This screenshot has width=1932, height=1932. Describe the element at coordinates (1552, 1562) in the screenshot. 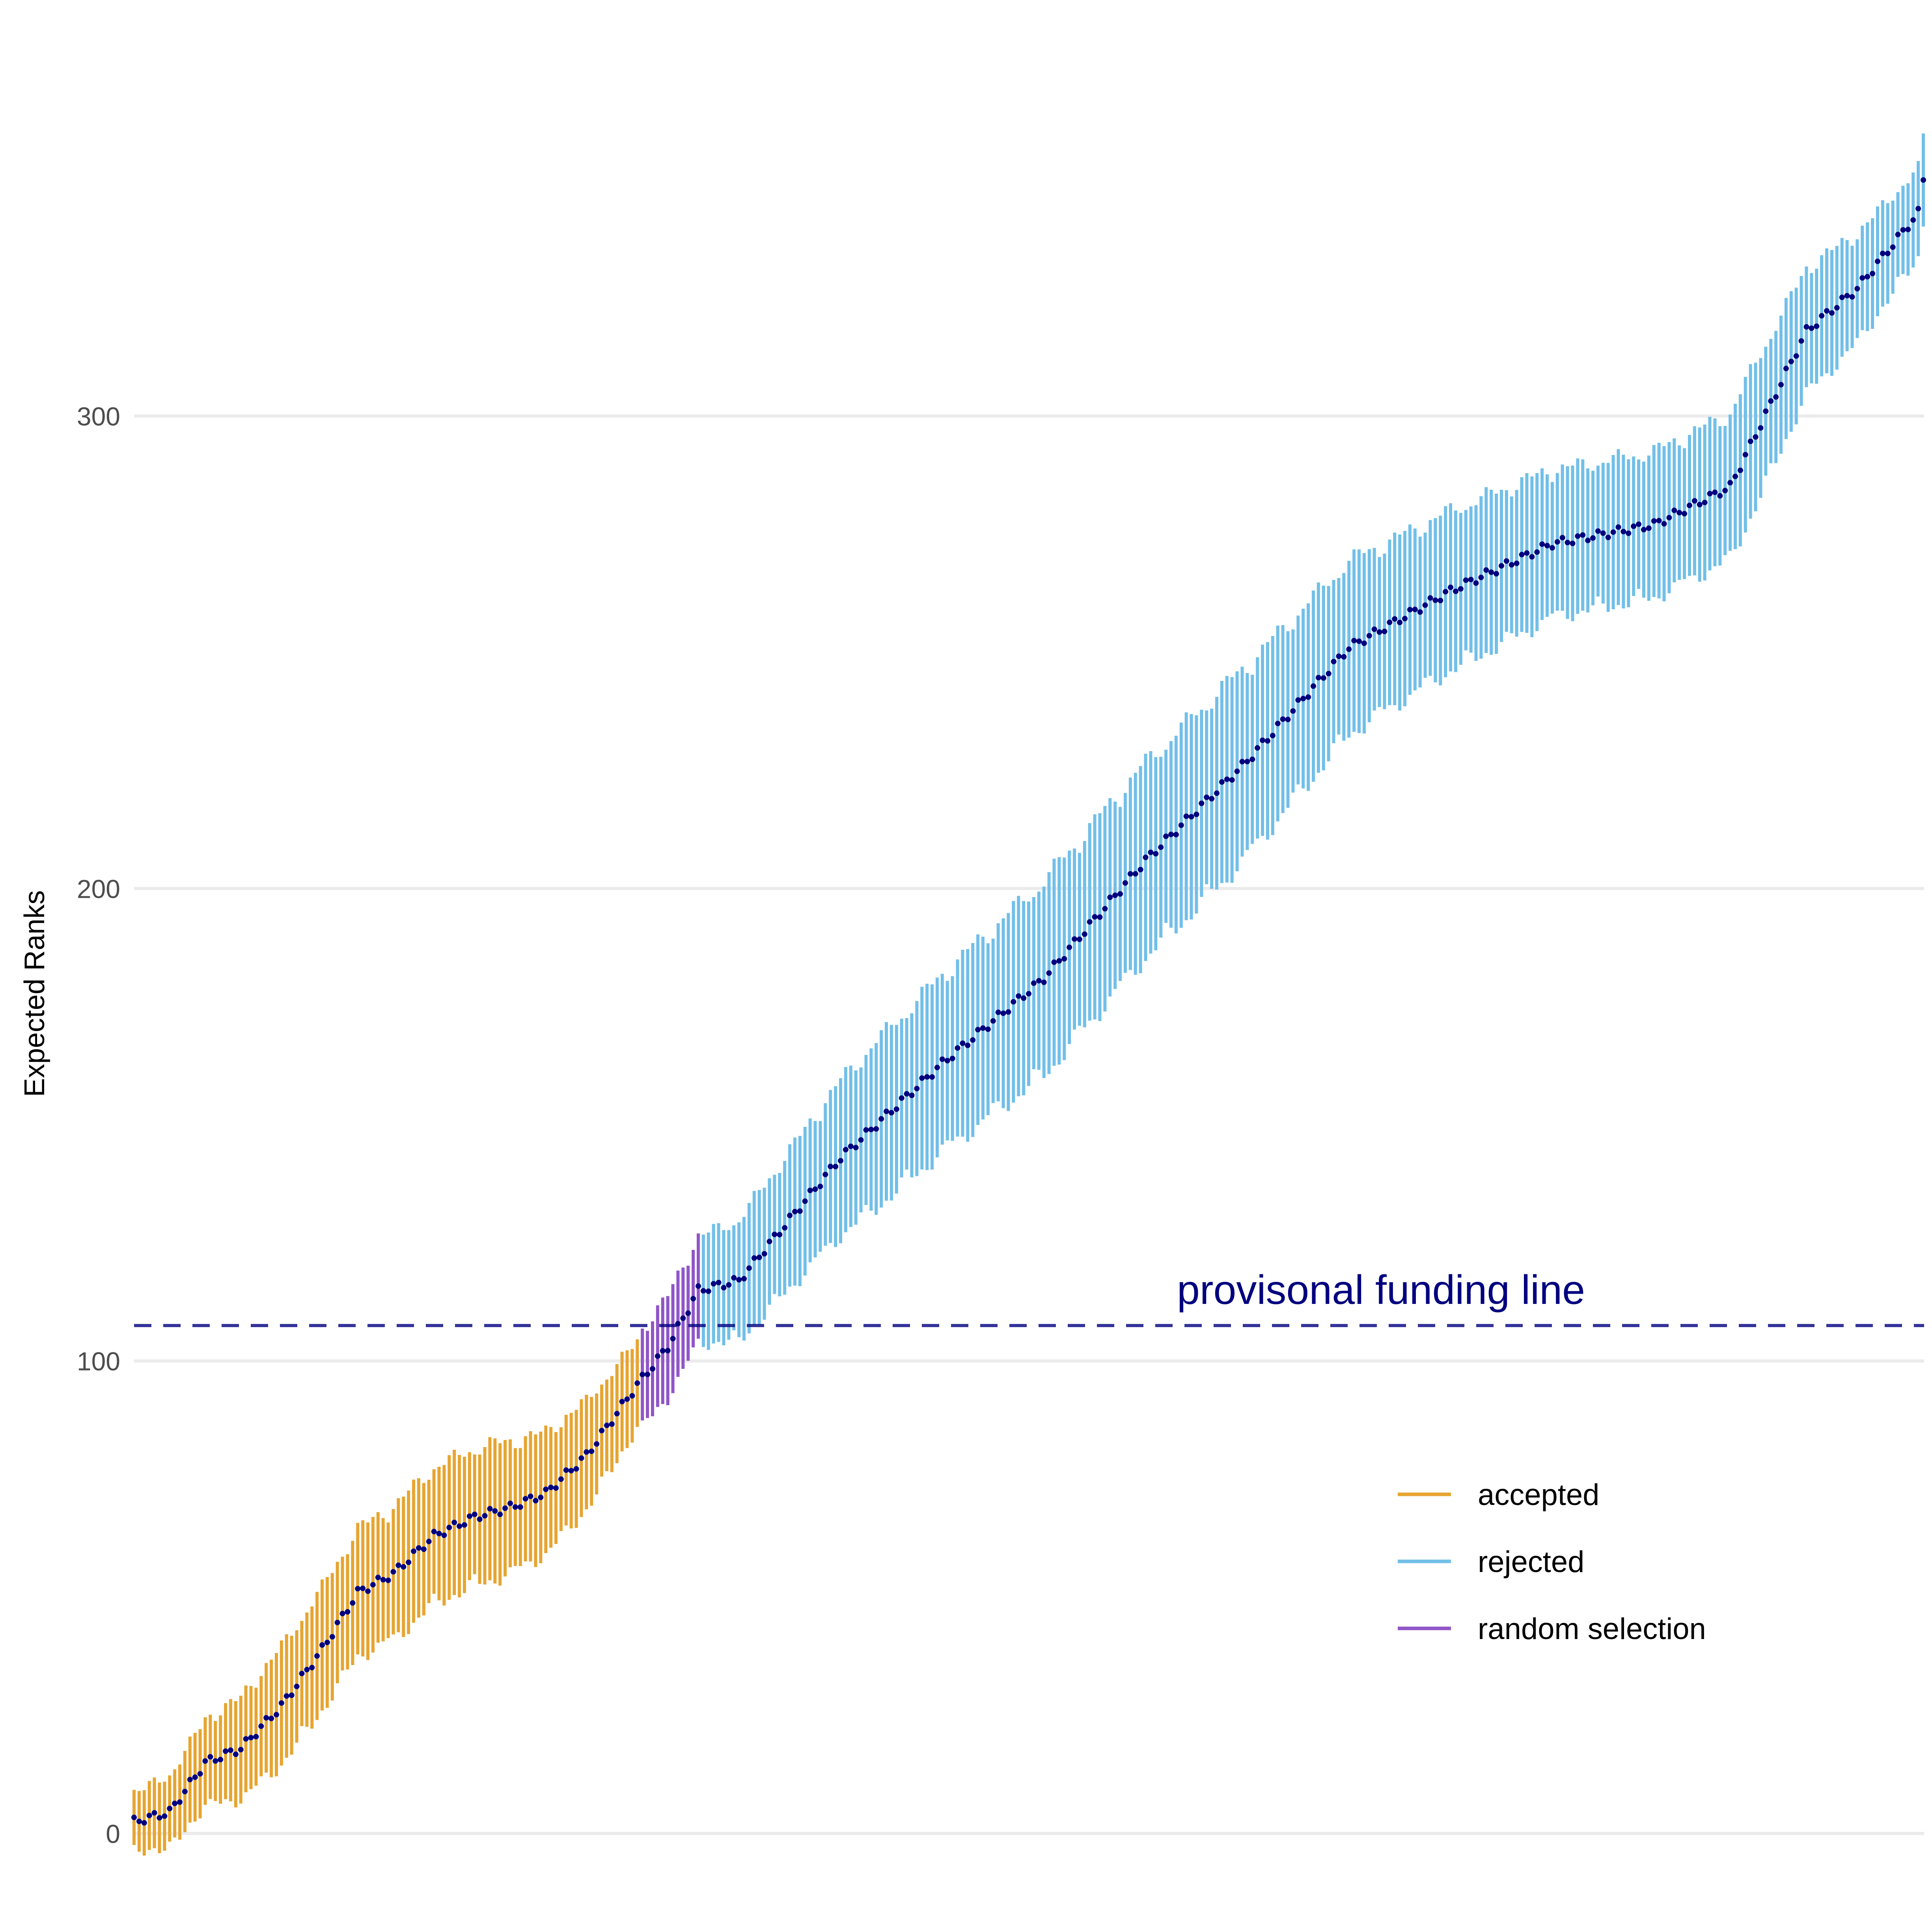

I see `legend: accepted rejected random selection` at that location.